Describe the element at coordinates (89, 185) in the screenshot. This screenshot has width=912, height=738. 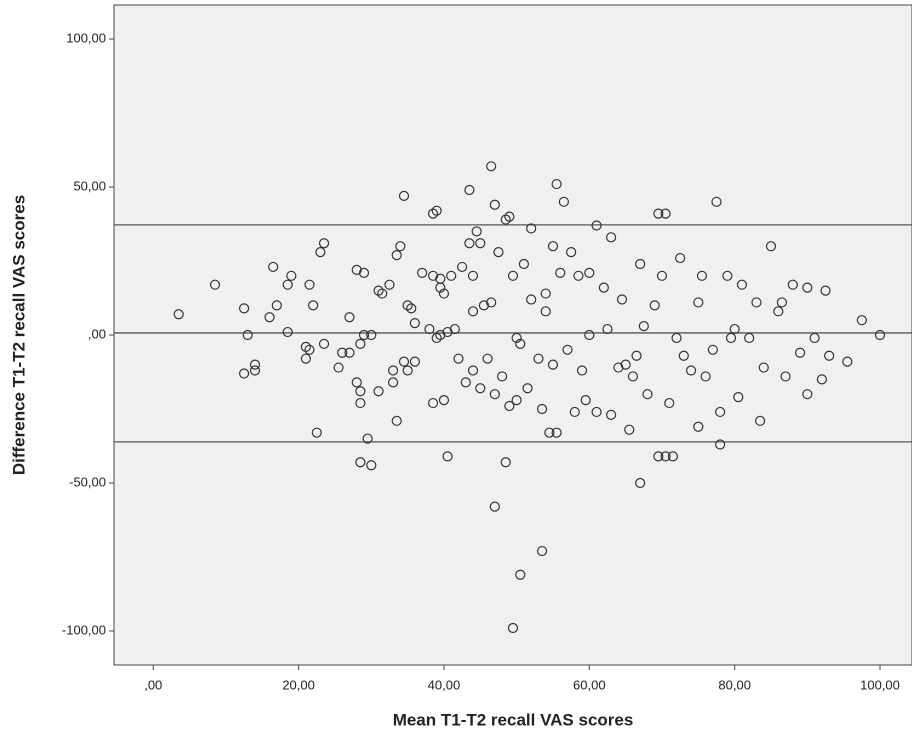
I see `y-tick-label: 50,00` at that location.